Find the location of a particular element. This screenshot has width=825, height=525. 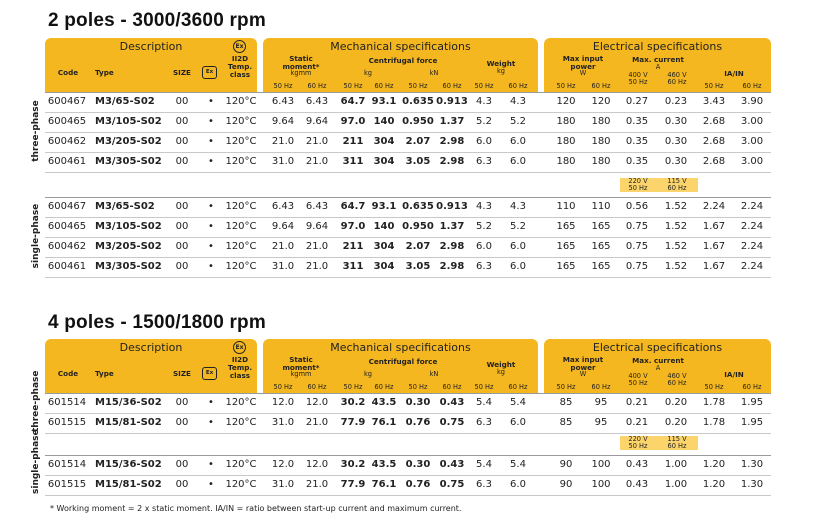

table-cell: 600462 is located at coordinates (67, 141).